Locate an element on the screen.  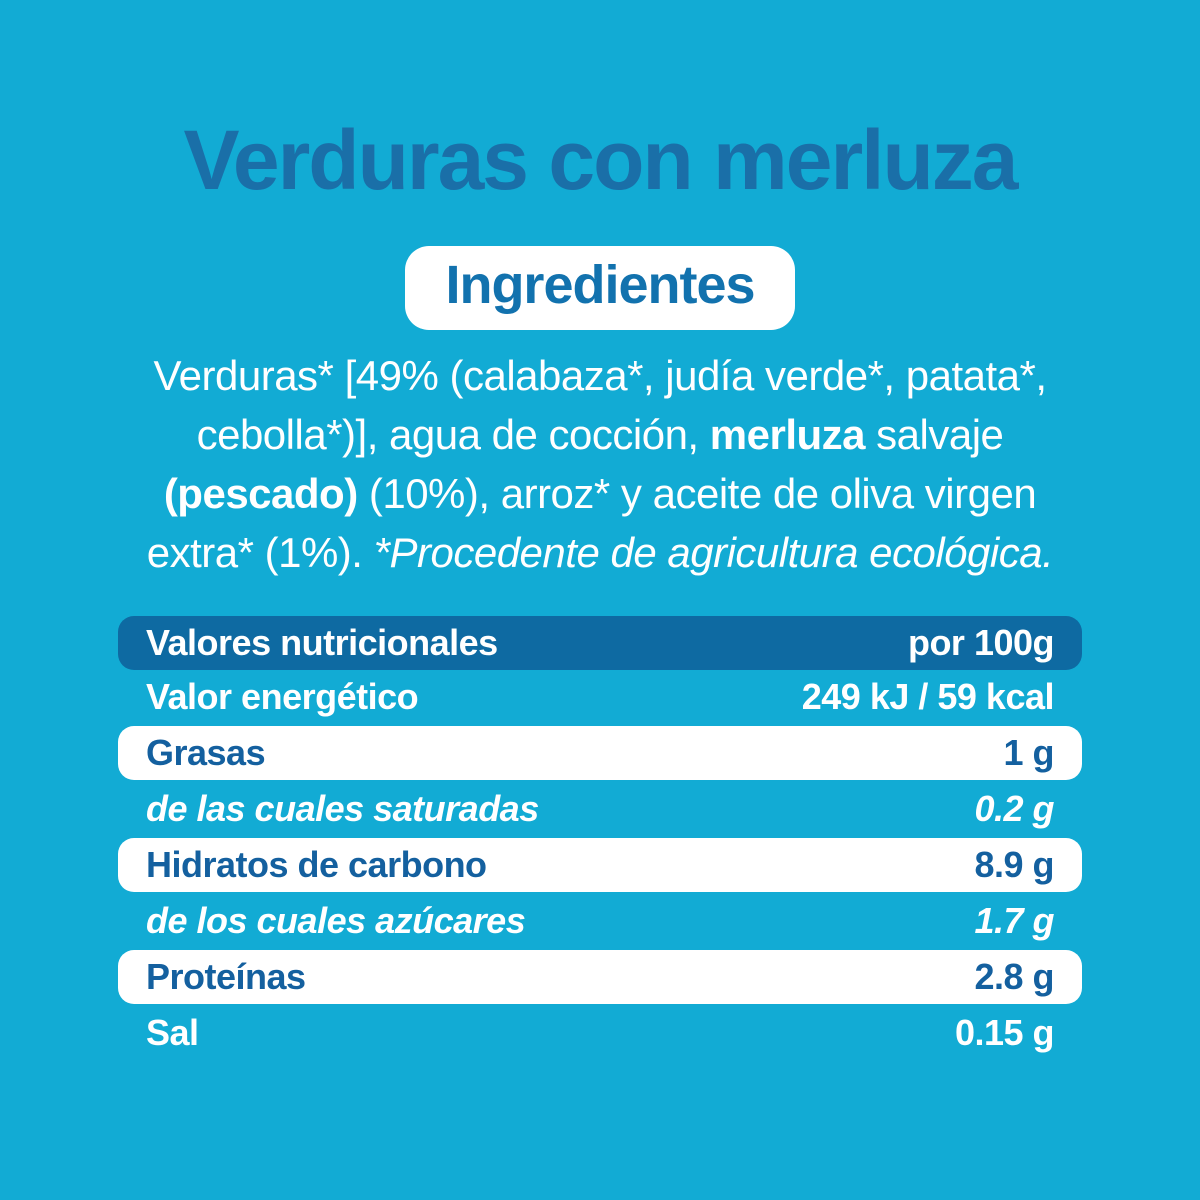
row-value: 8.9 g is located at coordinates (1014, 864).